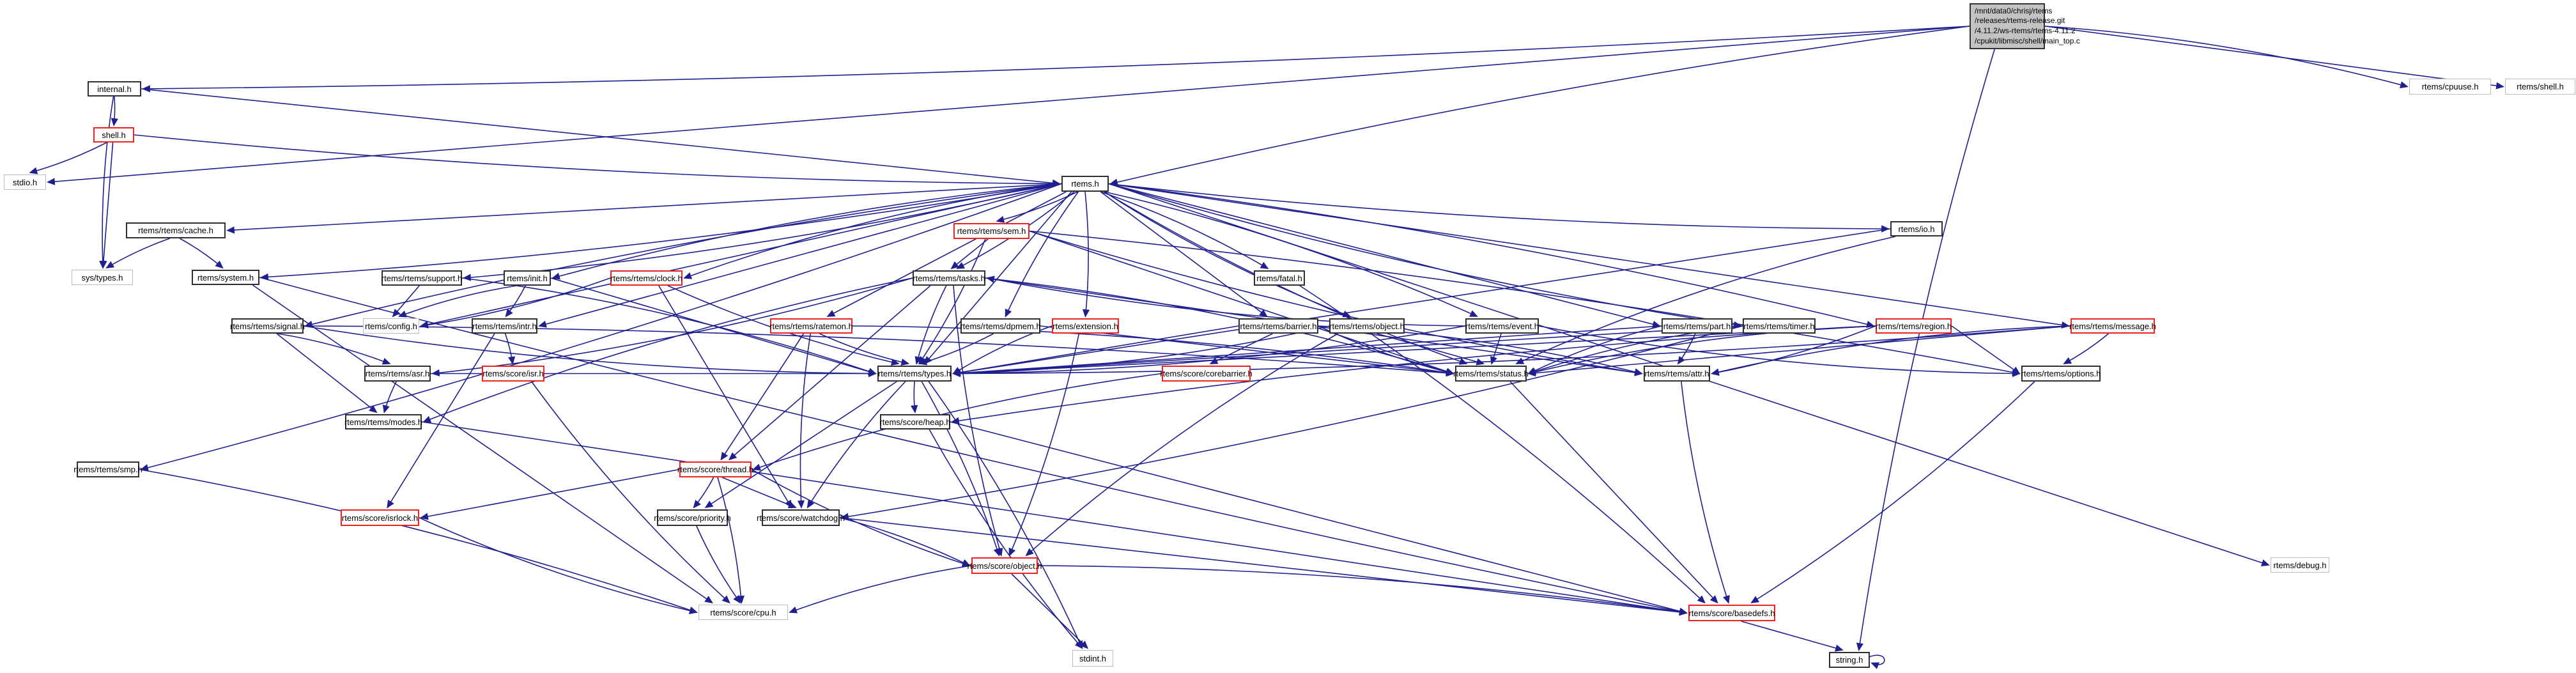  I want to click on graph-edge-tasks-asr, so click(672, 326).